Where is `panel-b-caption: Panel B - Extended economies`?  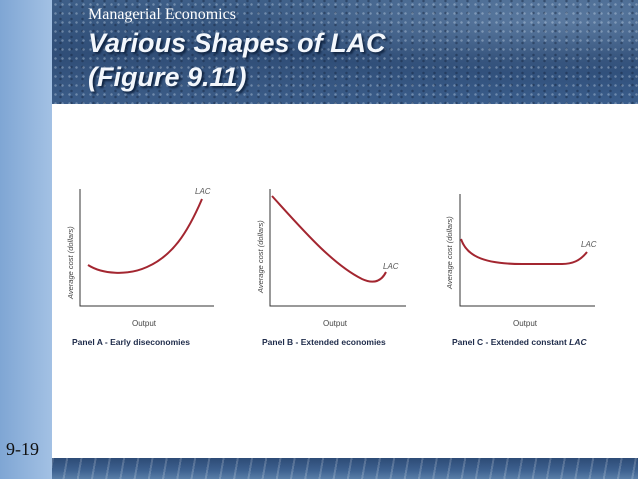
panel-b-caption: Panel B - Extended economies is located at coordinates (324, 342).